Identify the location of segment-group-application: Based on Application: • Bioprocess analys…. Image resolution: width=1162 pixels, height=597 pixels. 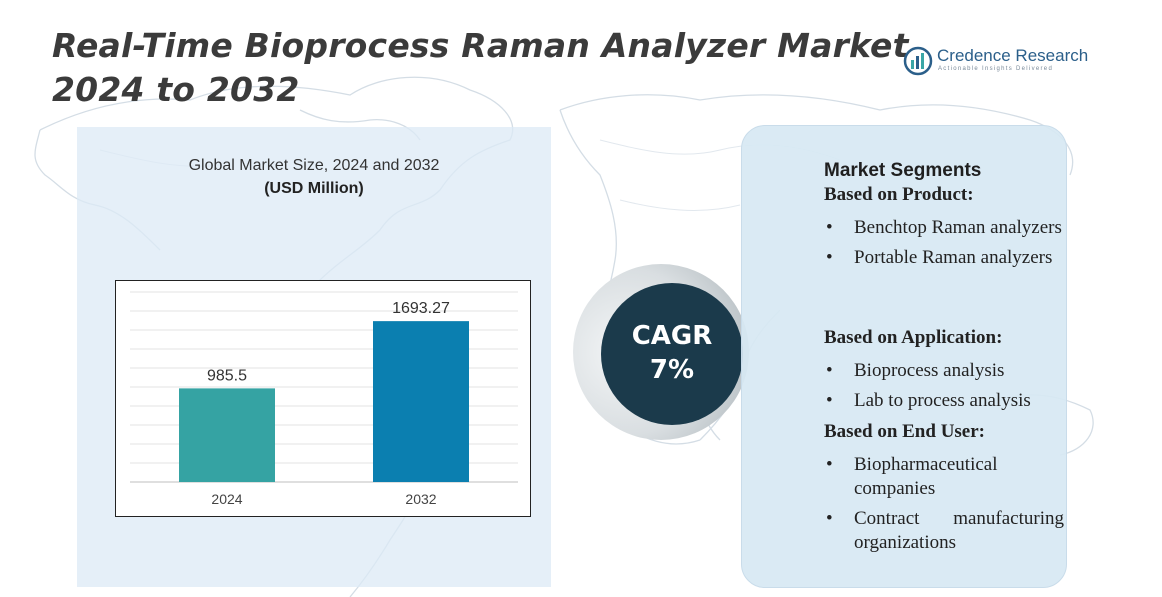
(944, 373).